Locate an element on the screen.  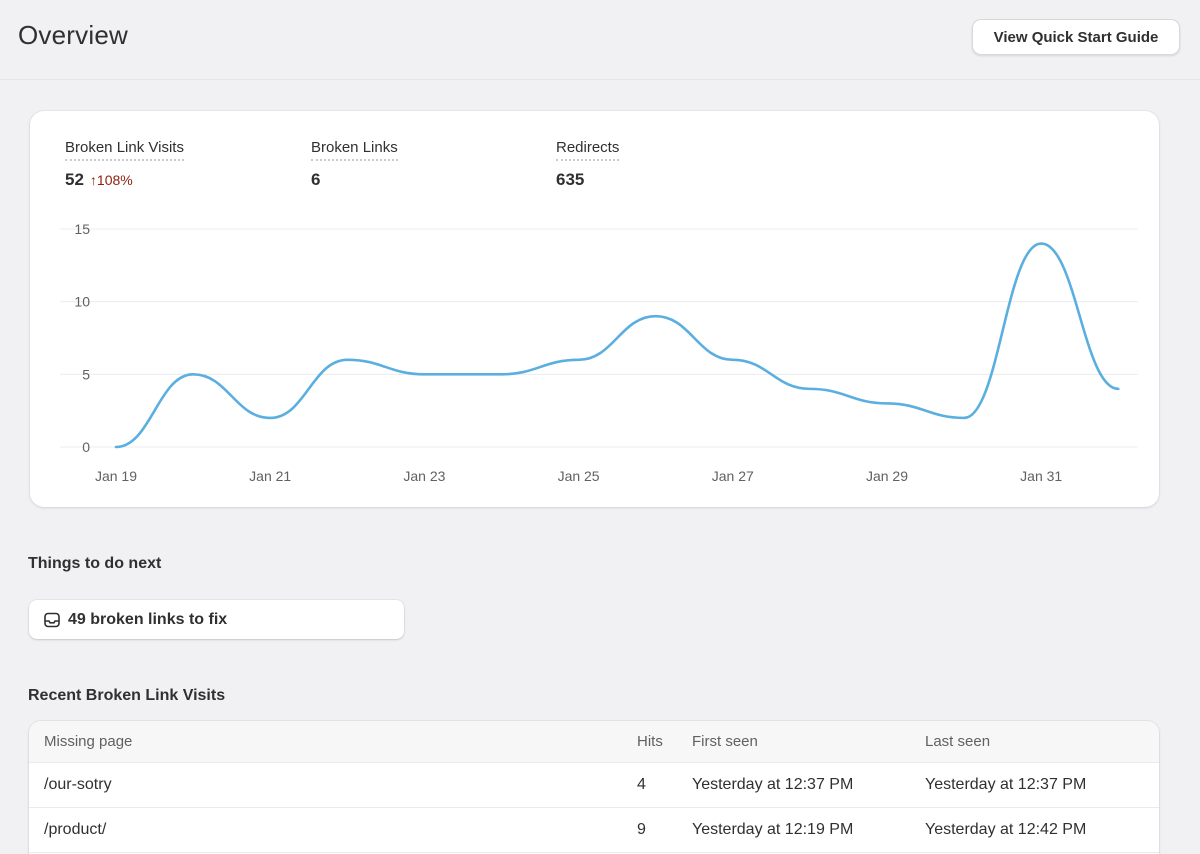
x-tick-label: Jan 31 is located at coordinates (1041, 476).